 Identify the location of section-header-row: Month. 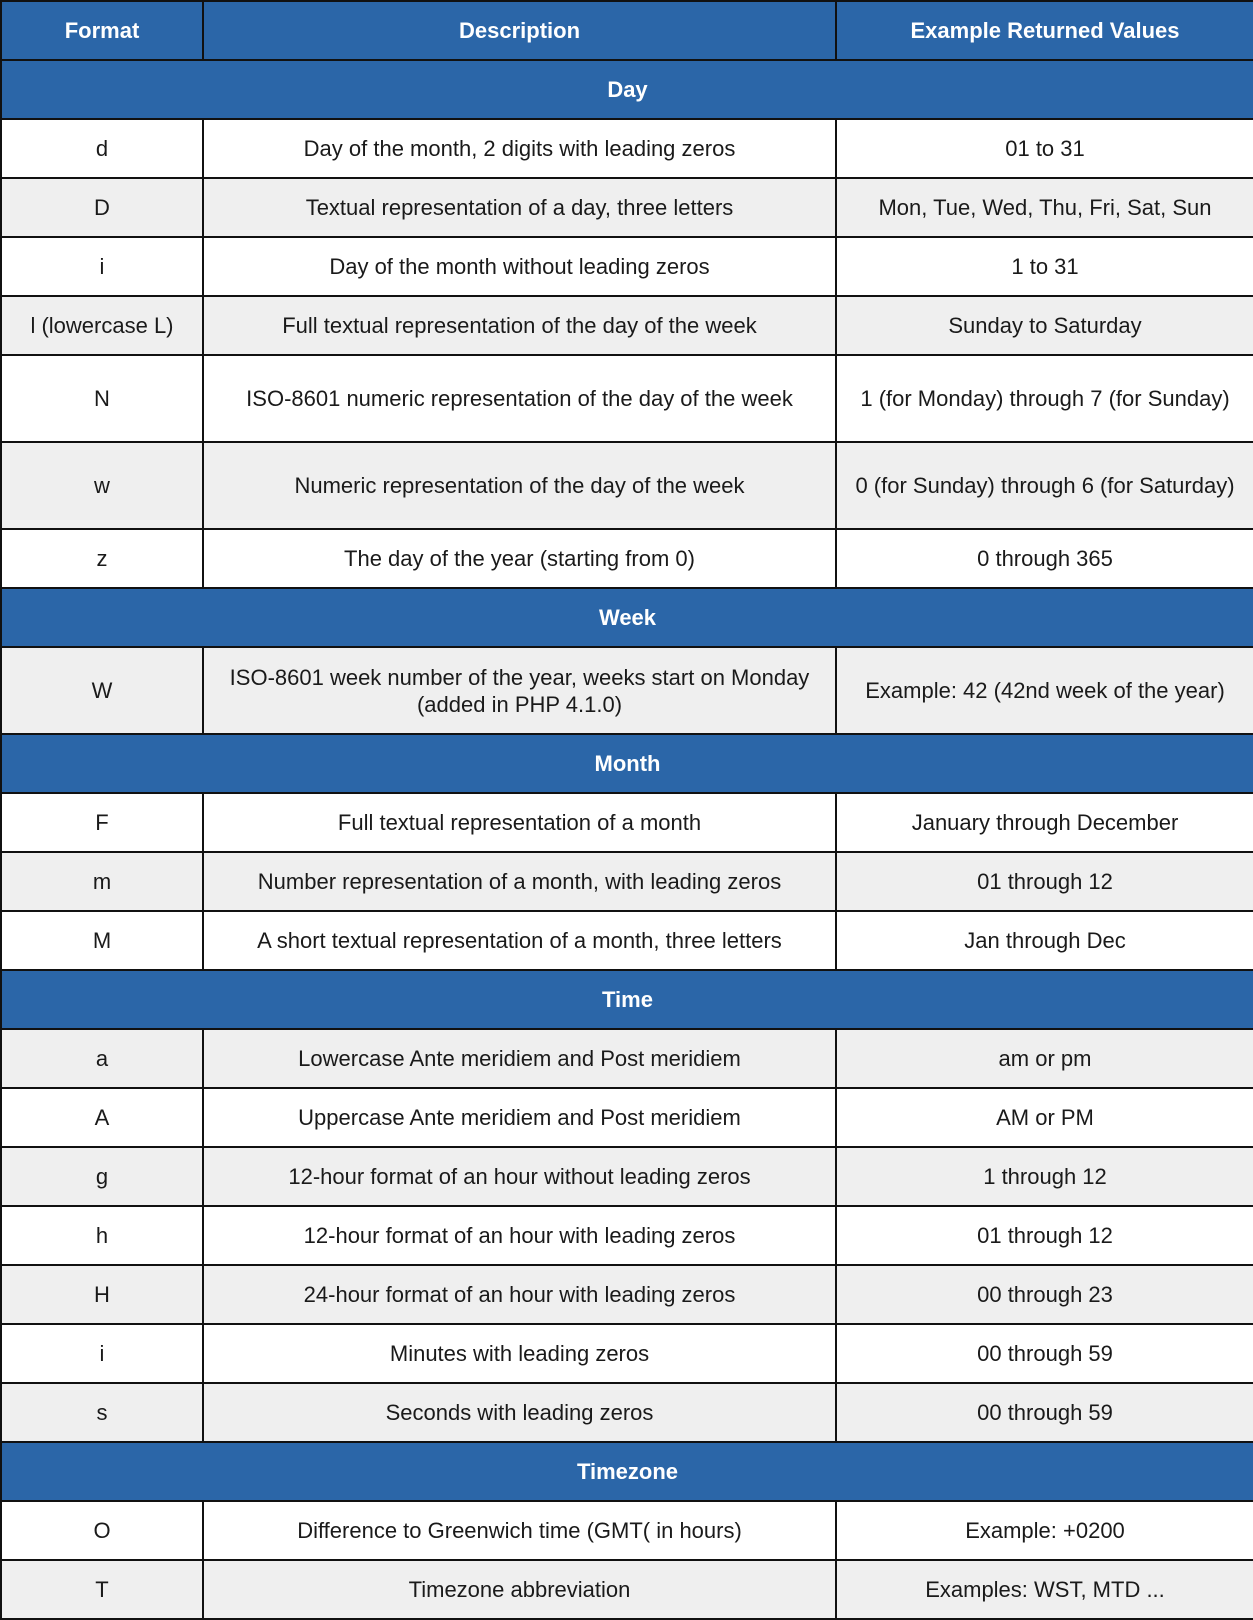
(626, 763).